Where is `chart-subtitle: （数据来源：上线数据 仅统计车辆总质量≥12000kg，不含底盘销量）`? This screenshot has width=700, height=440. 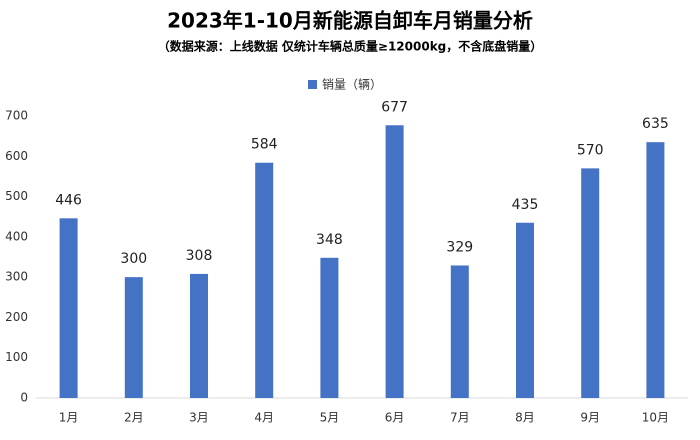
chart-subtitle: （数据来源：上线数据 仅统计车辆总质量≥12000kg，不含底盘销量） is located at coordinates (350, 46).